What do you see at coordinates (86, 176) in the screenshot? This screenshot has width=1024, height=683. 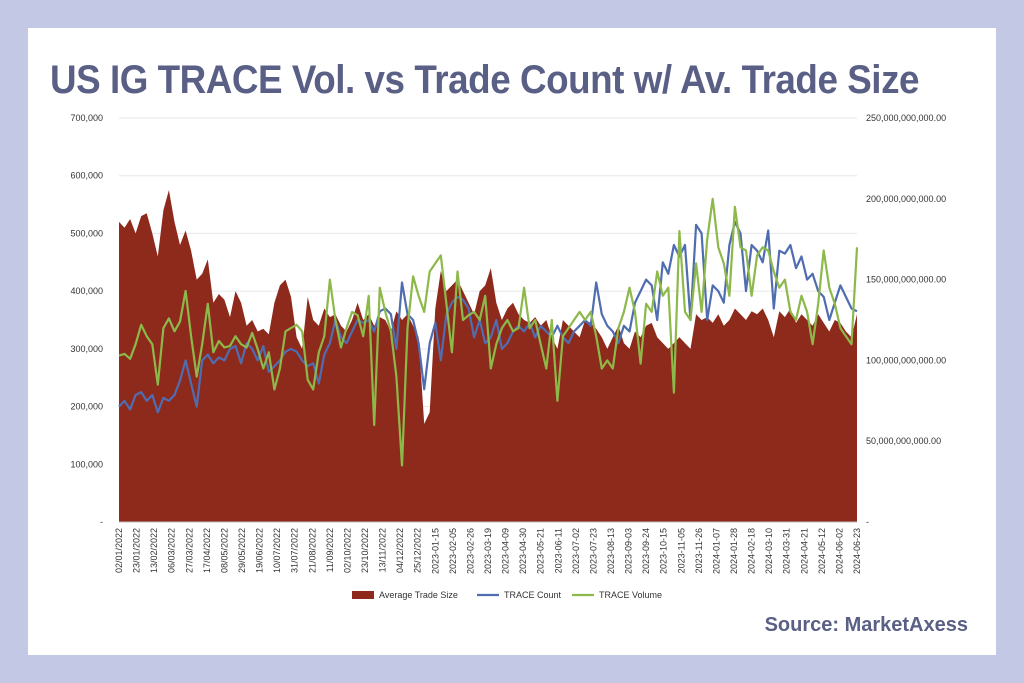 I see `left-axis-tick-label: 600,000` at bounding box center [86, 176].